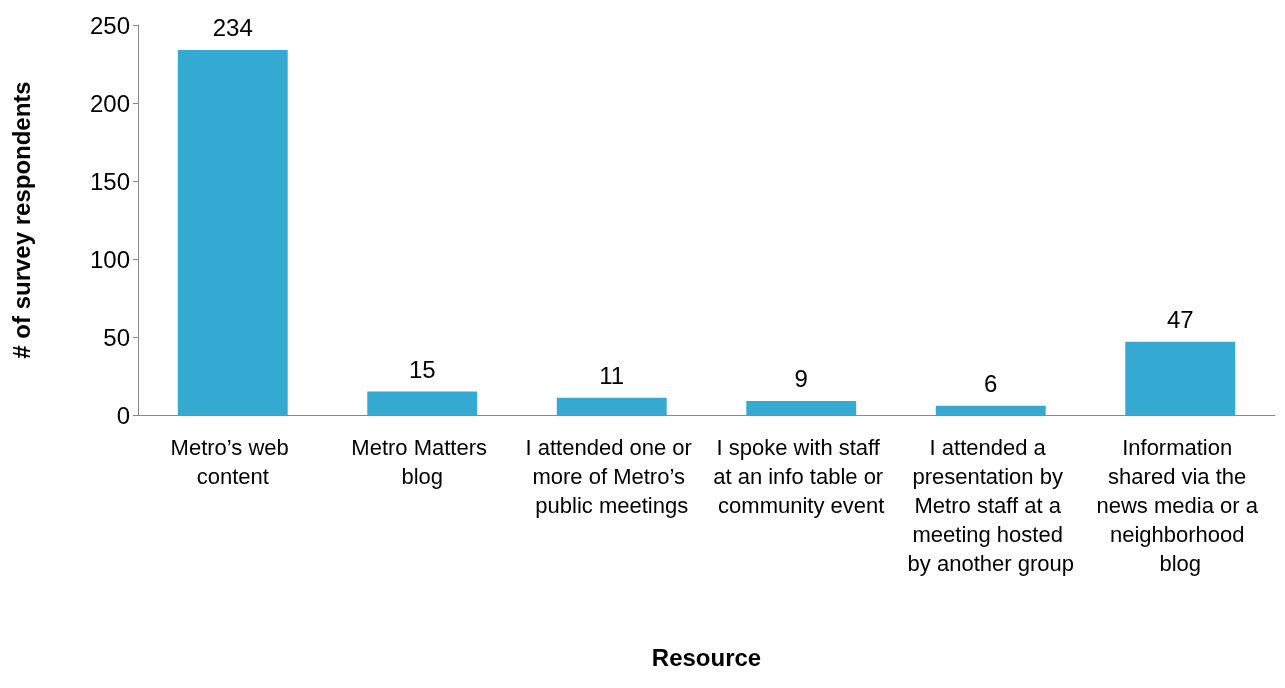 The height and width of the screenshot is (688, 1285). Describe the element at coordinates (116, 337) in the screenshot. I see `y-tick-label: 50` at that location.